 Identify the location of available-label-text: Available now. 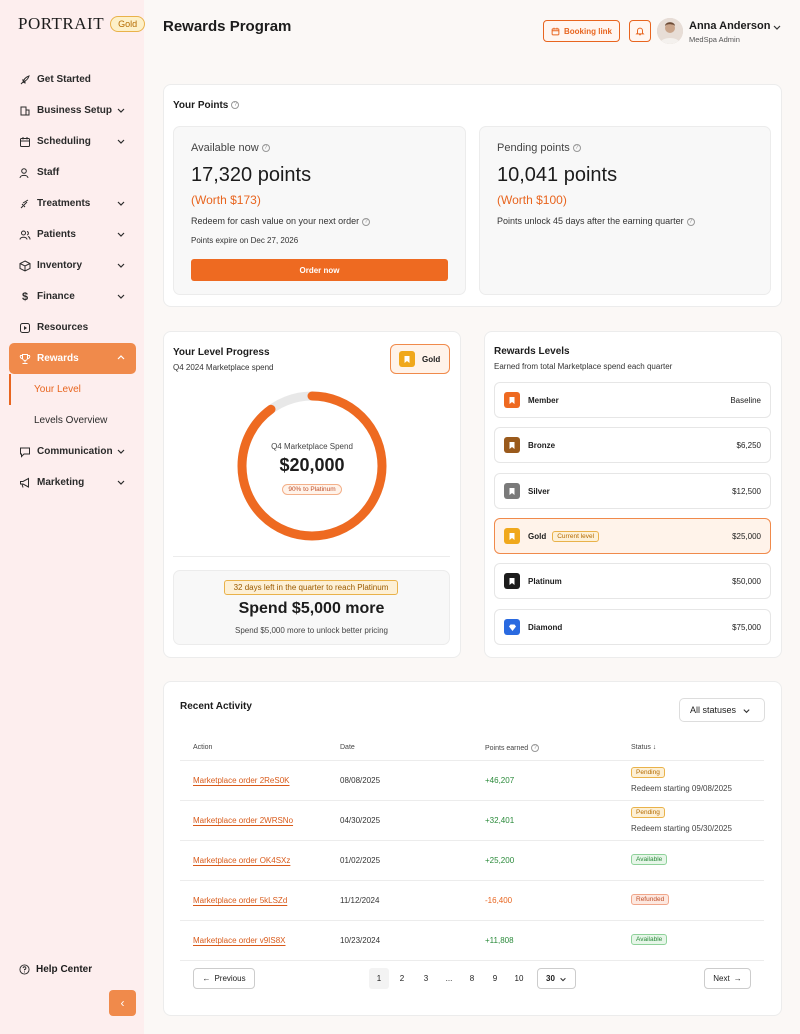
(225, 148).